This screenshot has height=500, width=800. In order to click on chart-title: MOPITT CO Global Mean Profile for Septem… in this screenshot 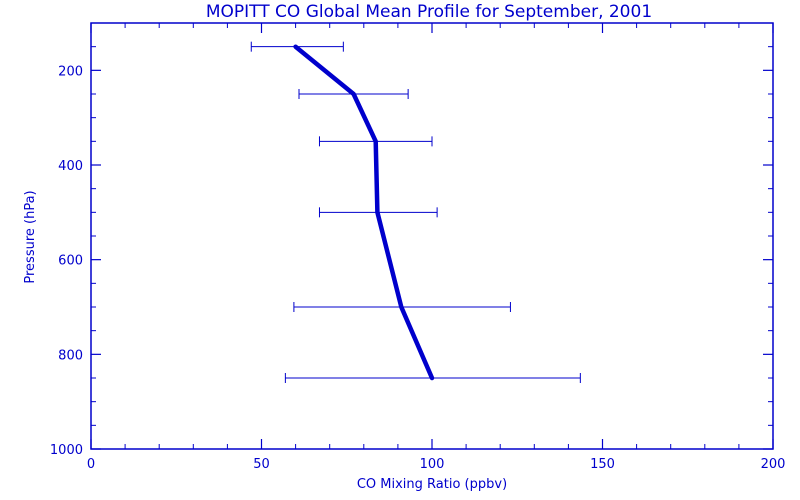, I will do `click(429, 12)`.